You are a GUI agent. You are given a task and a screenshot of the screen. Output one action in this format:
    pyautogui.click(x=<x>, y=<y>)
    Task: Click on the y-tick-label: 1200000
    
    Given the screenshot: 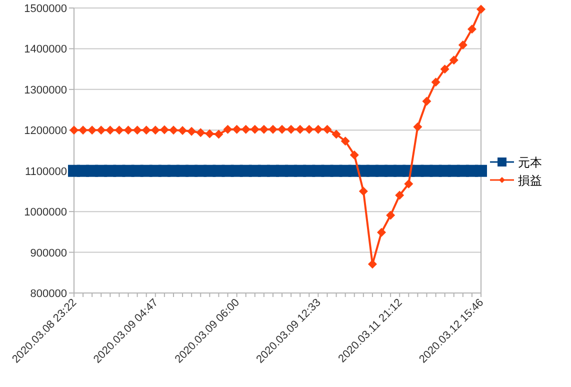 What is the action you would take?
    pyautogui.click(x=45, y=131)
    